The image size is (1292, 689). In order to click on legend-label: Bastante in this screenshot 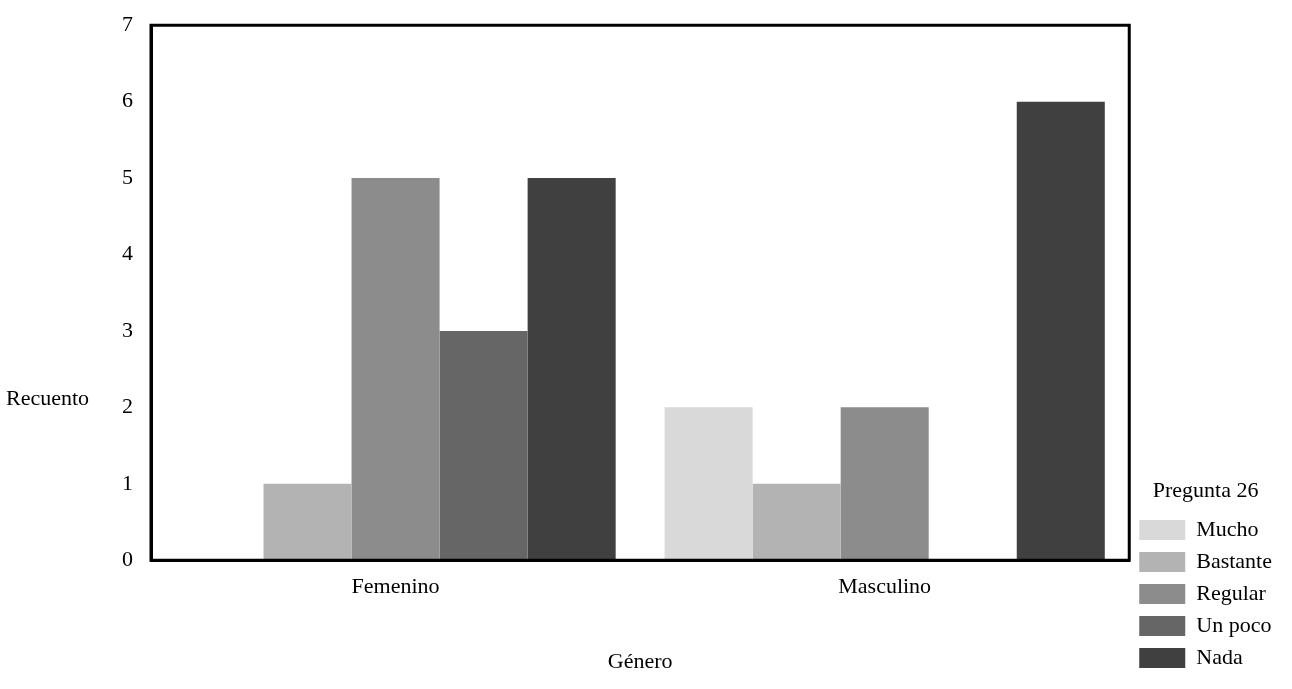, I will do `click(1234, 560)`.